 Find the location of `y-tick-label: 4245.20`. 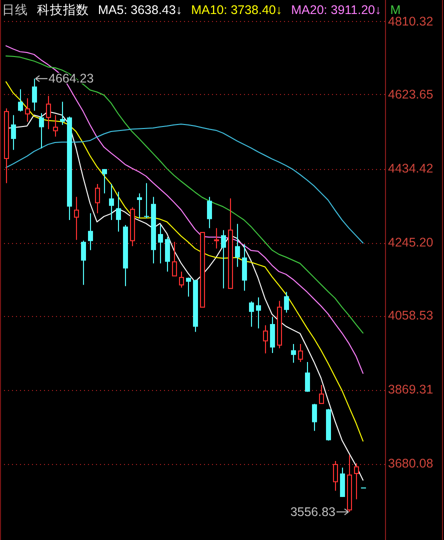

y-tick-label: 4245.20 is located at coordinates (411, 243).